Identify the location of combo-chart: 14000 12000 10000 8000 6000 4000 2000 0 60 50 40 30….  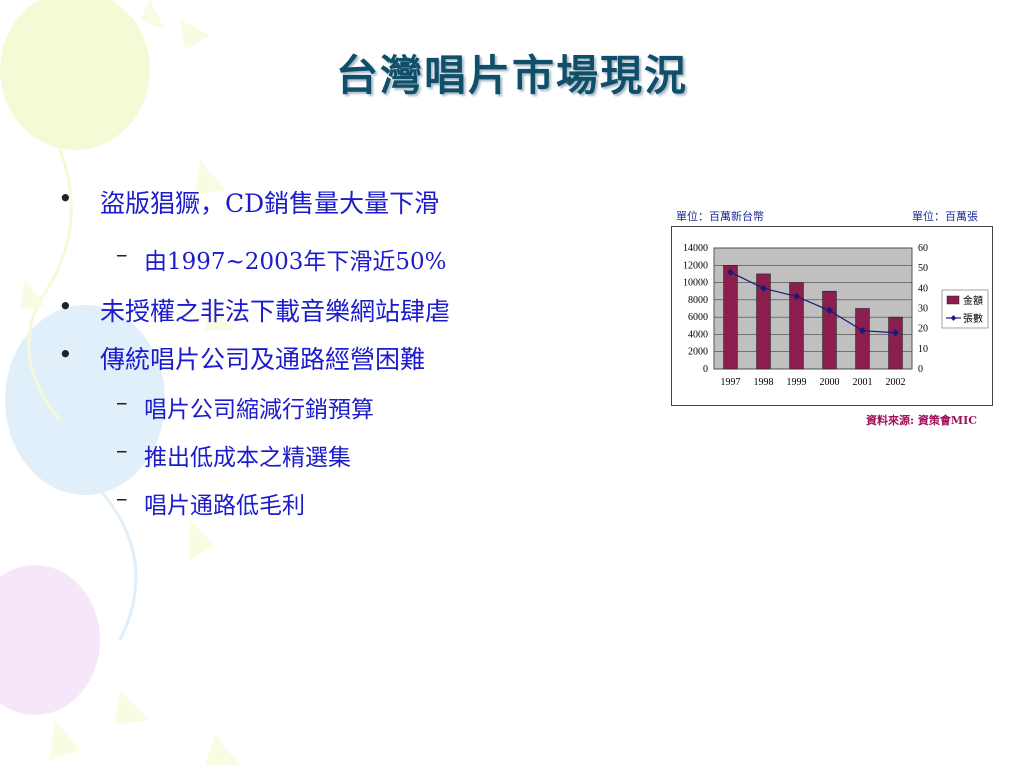
(836, 315).